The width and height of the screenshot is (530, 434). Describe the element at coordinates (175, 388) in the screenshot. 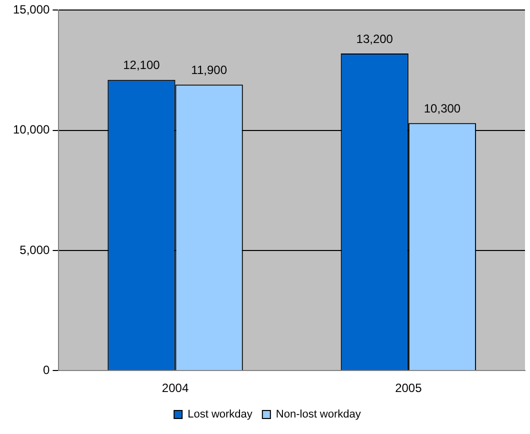

I see `x-tick-label: 2004` at that location.